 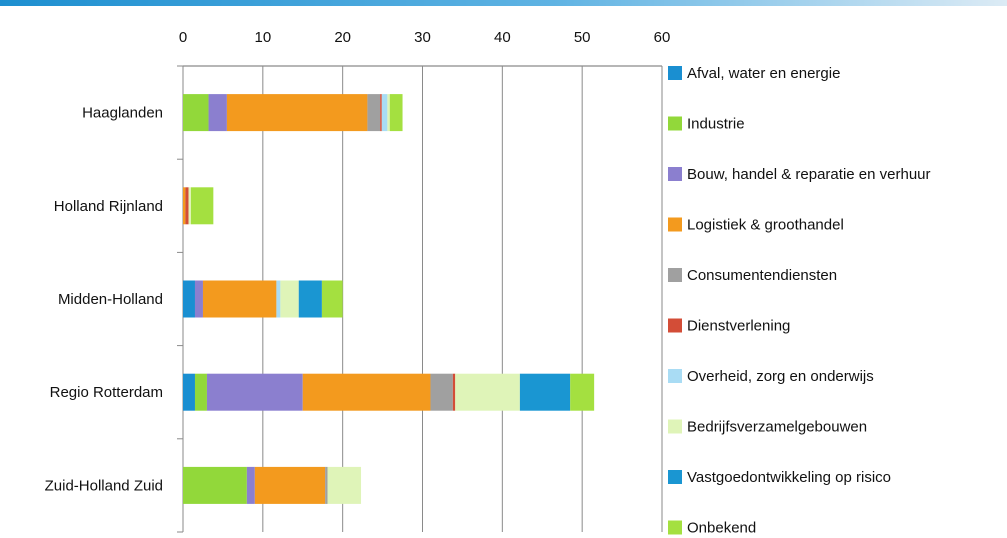 What do you see at coordinates (721, 528) in the screenshot?
I see `legend-label: Onbekend` at bounding box center [721, 528].